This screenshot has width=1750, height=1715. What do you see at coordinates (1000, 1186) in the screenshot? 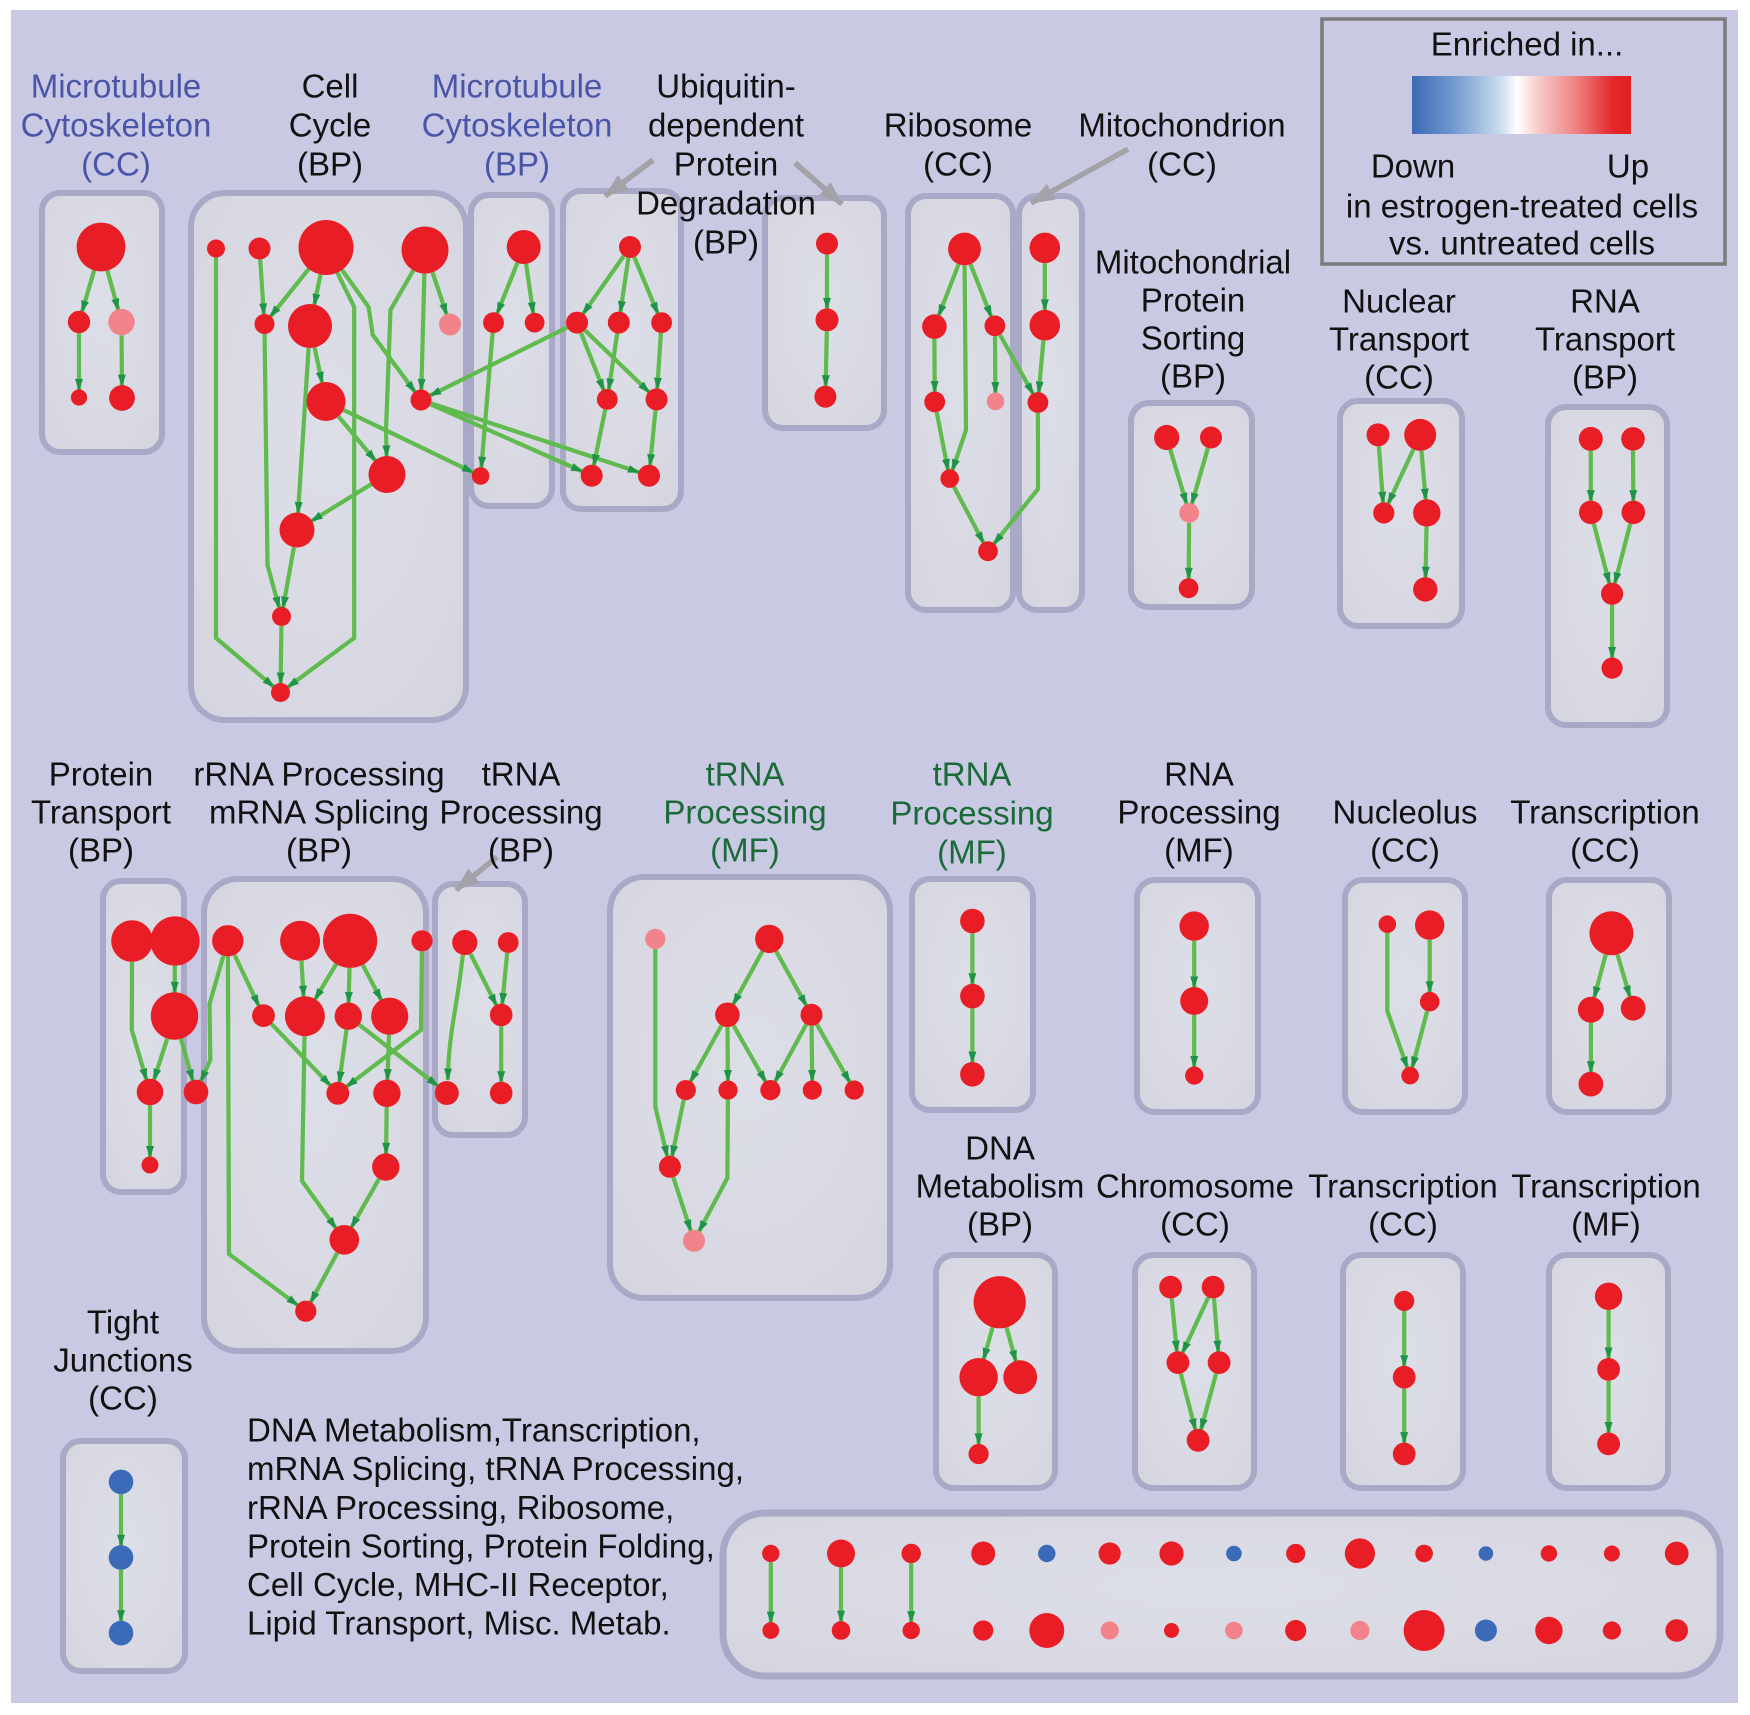
I see `svg-text: Metabolism` at bounding box center [1000, 1186].